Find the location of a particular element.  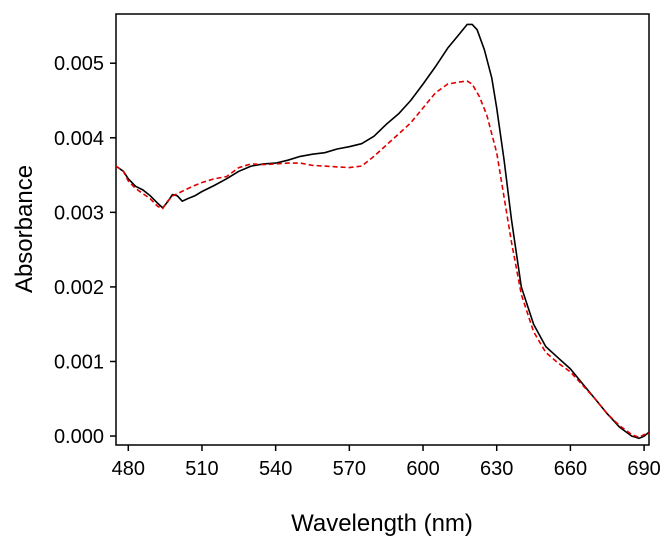

y-tick-label: 0.004 is located at coordinates (79, 139).